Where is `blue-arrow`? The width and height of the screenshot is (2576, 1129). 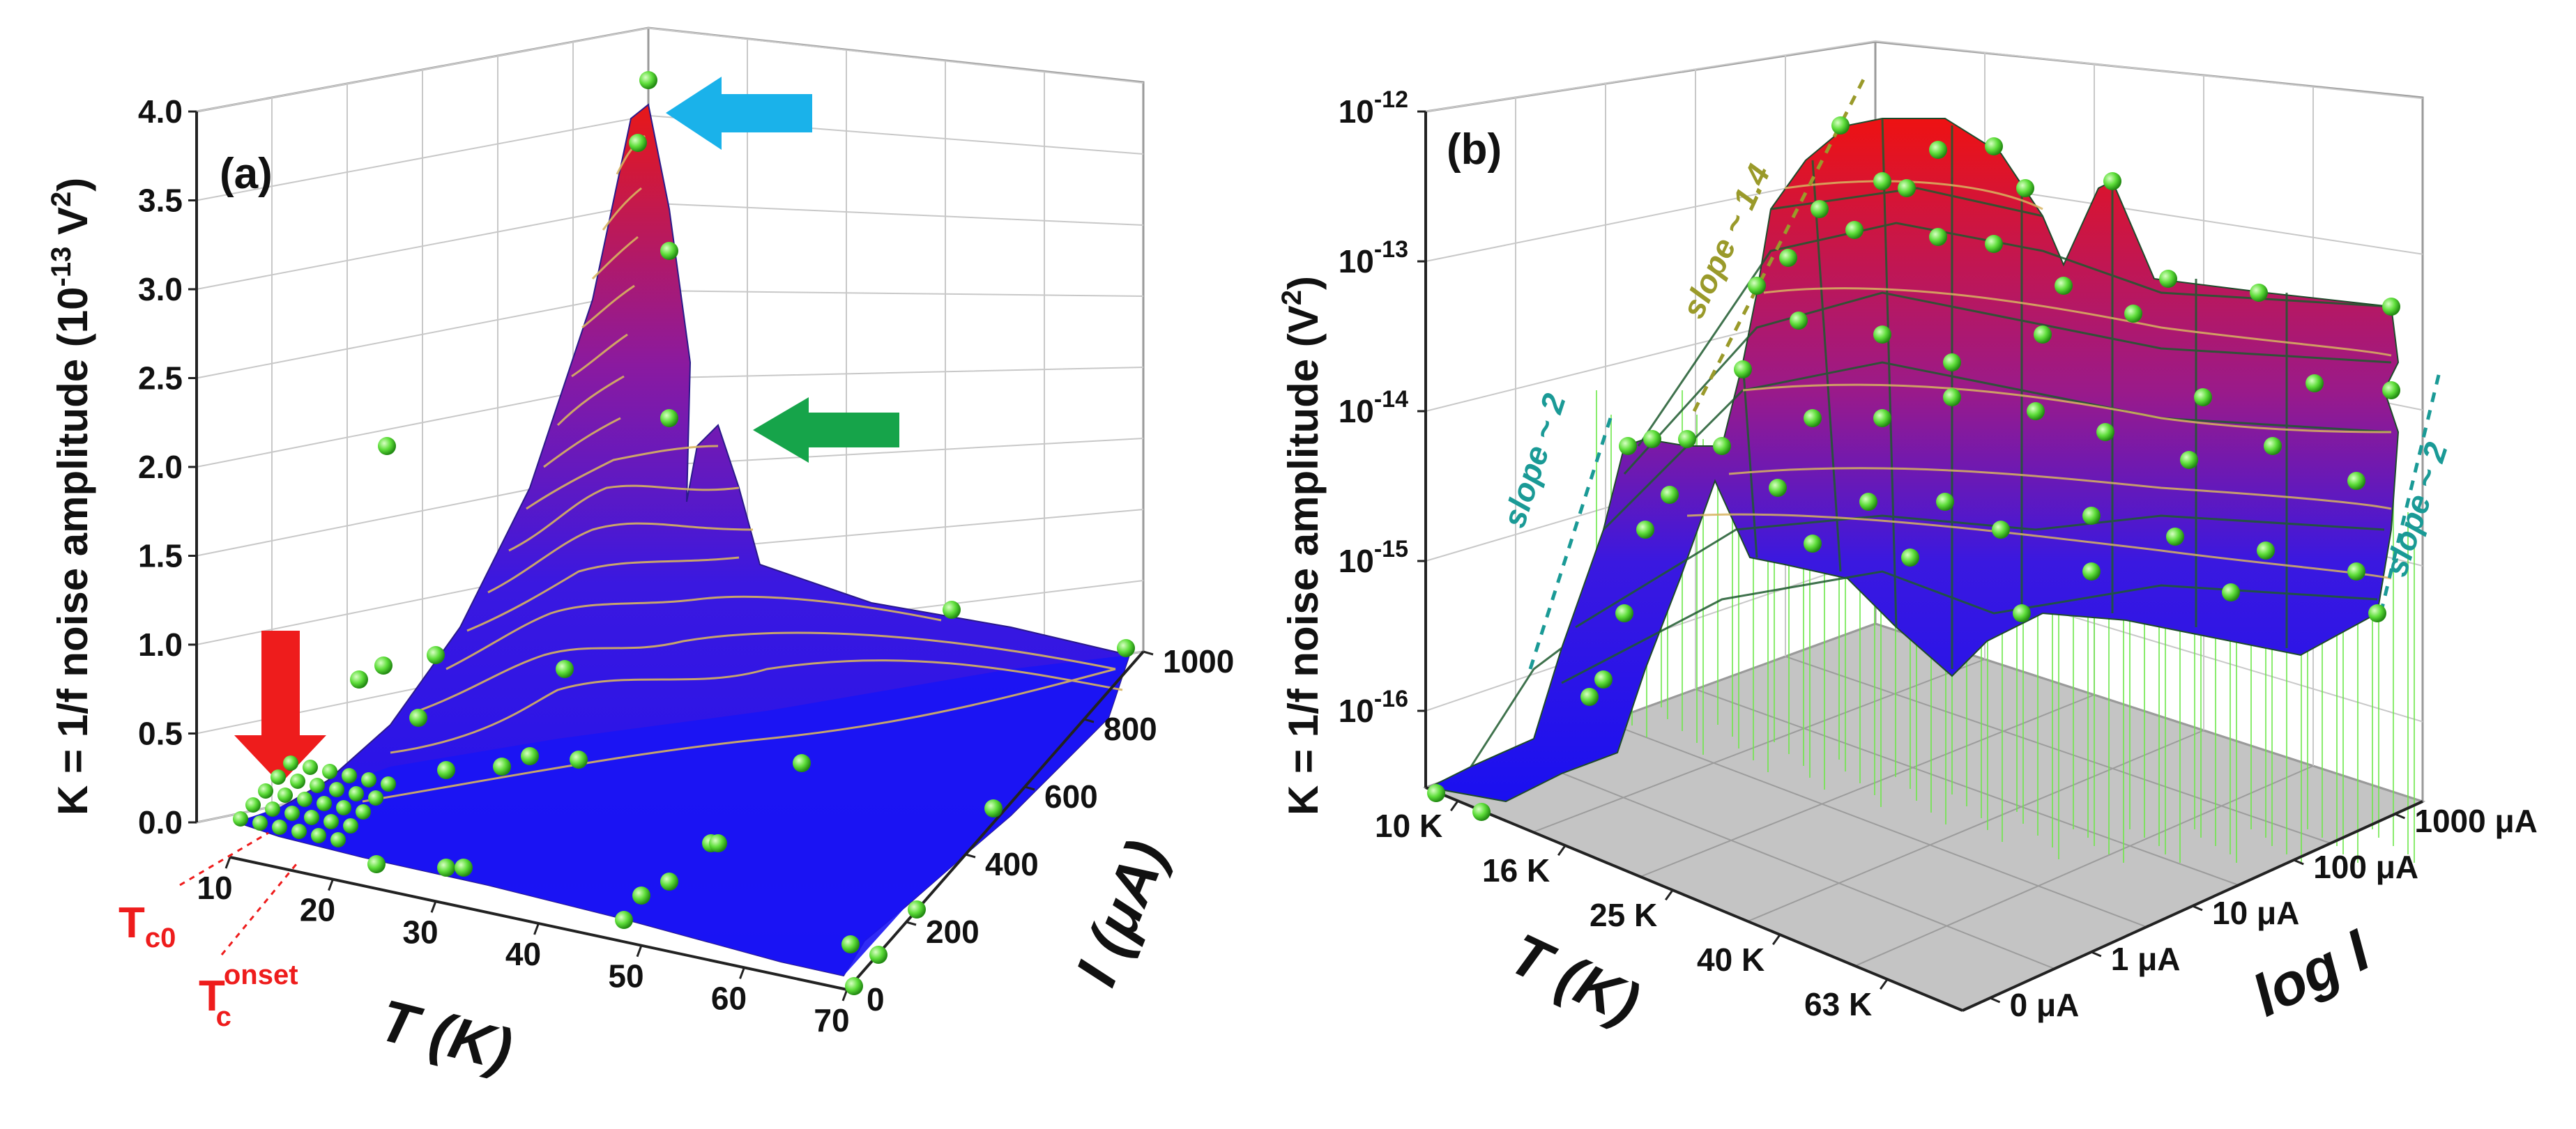
blue-arrow is located at coordinates (739, 114).